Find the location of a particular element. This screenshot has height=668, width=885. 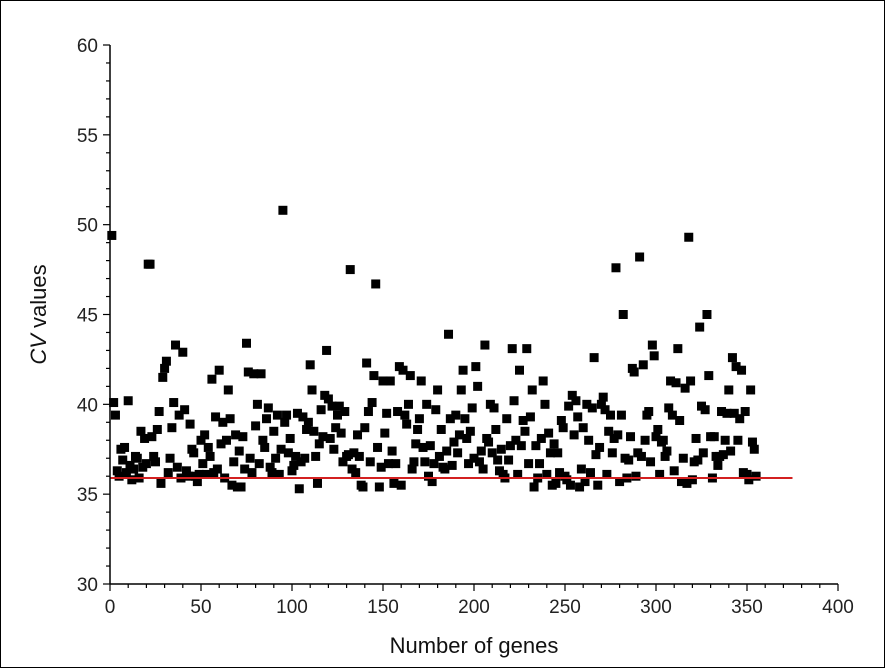

y-axis-title-italic: CV is located at coordinates (38, 348).